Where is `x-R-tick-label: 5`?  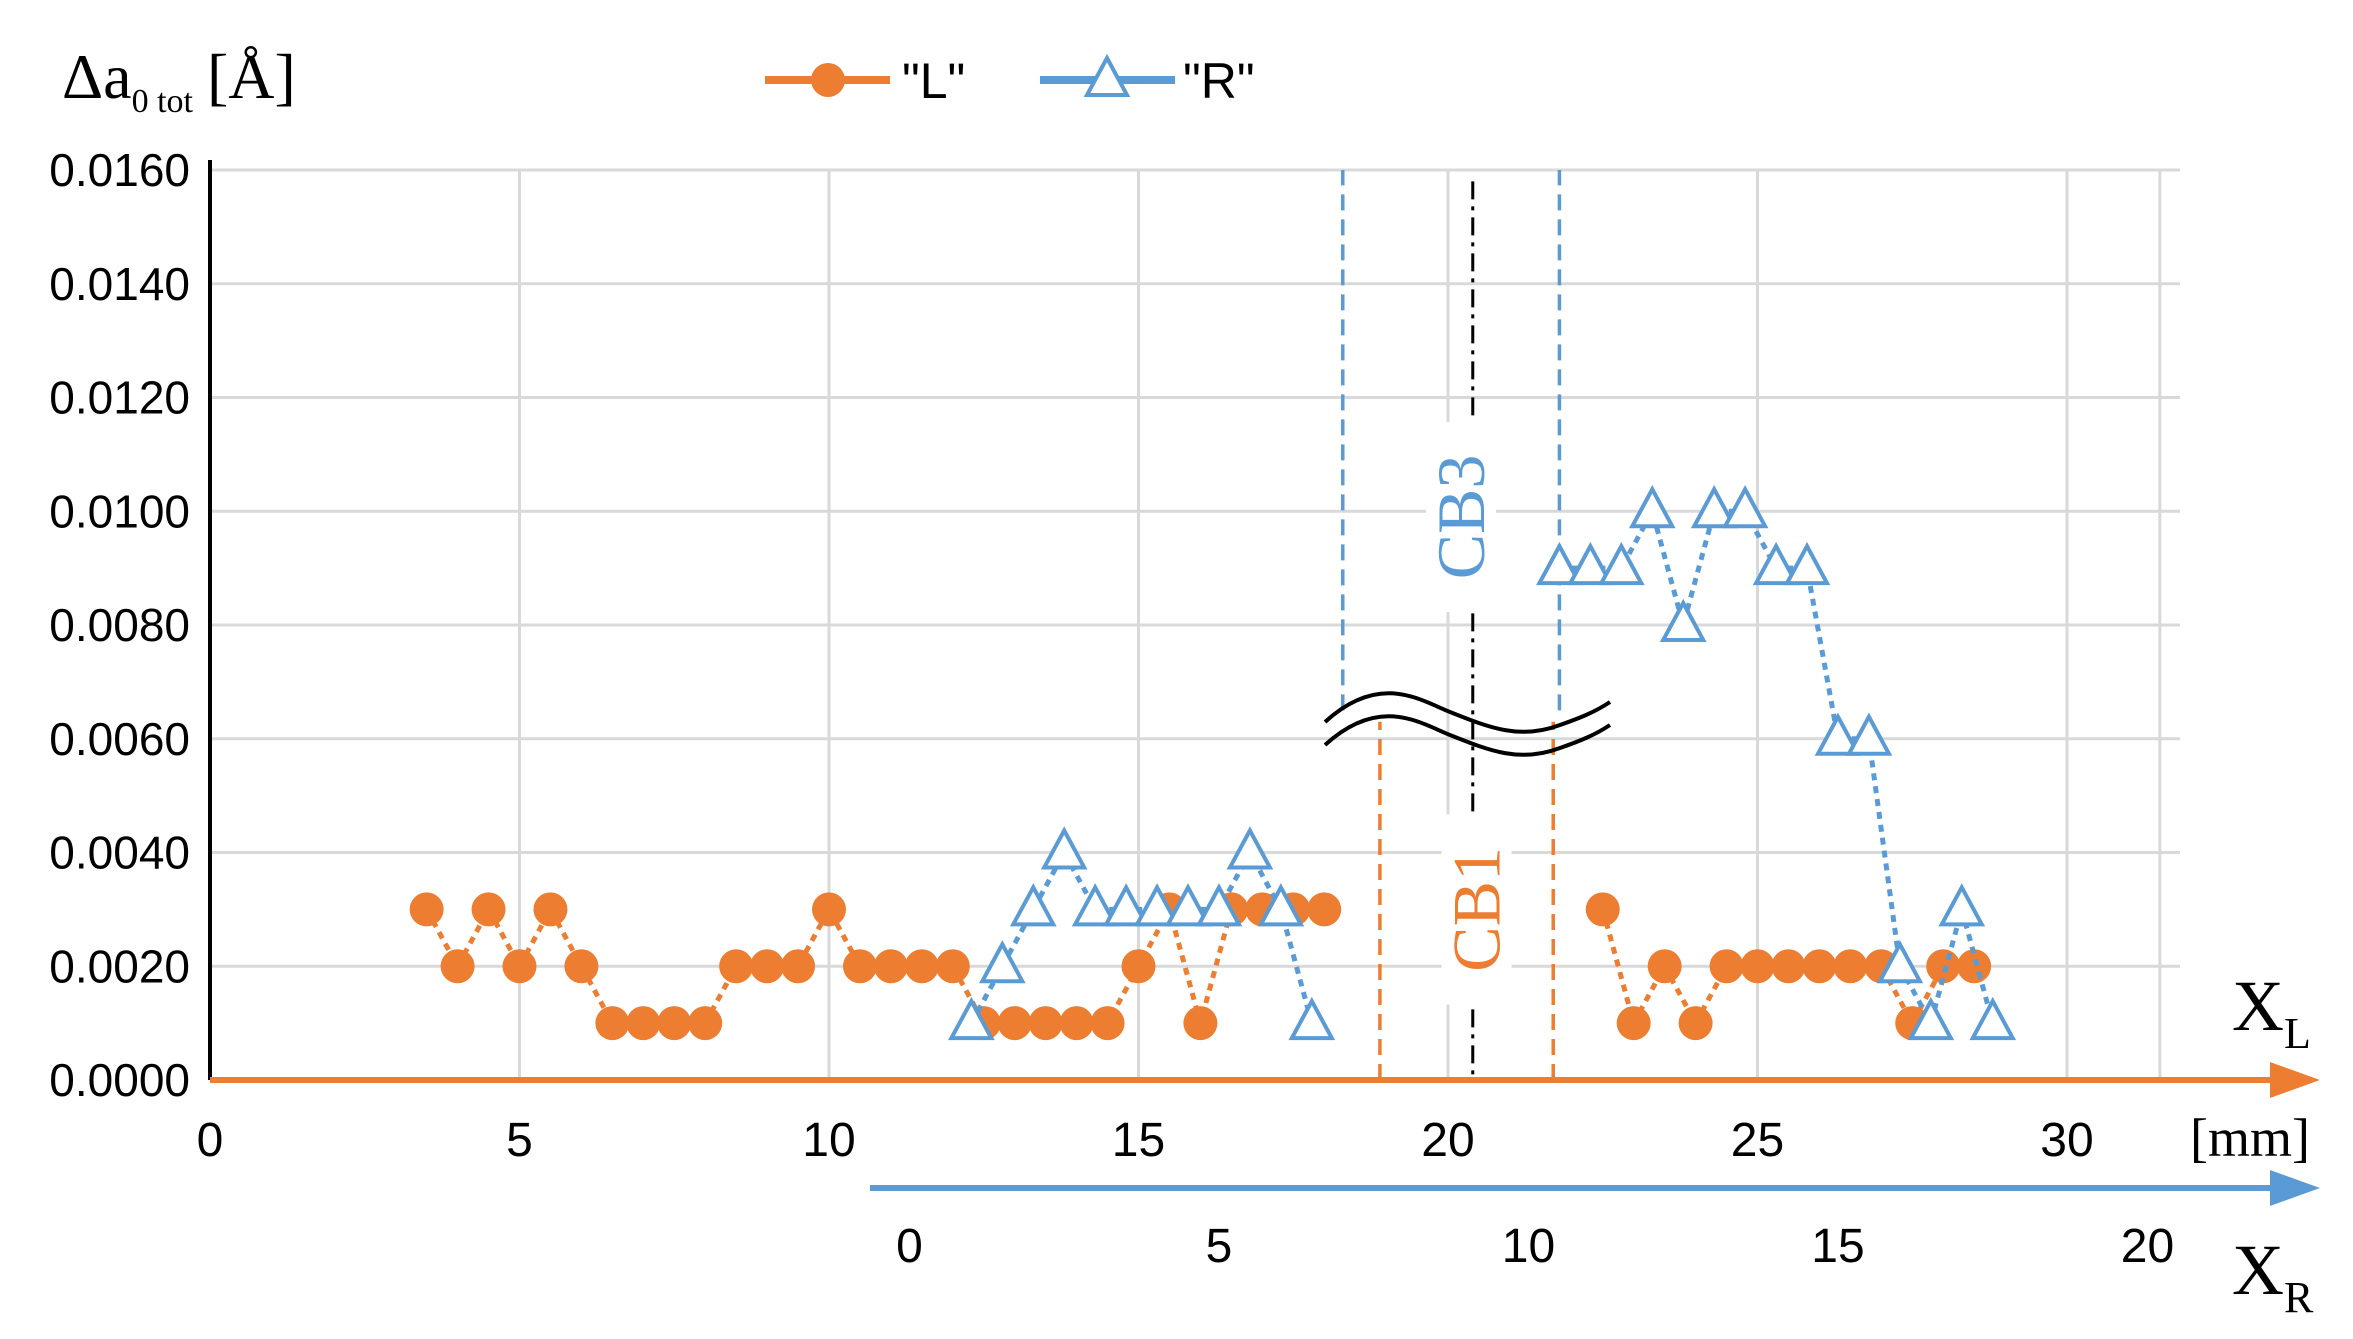 x-R-tick-label: 5 is located at coordinates (1219, 1246).